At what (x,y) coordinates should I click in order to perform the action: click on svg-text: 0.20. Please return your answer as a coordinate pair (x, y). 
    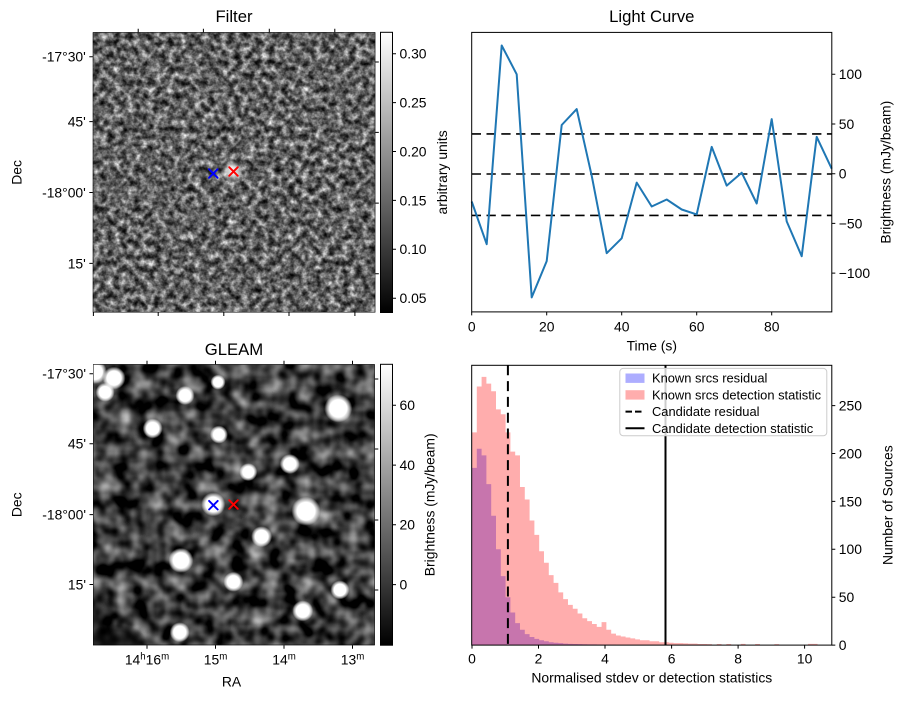
    Looking at the image, I should click on (413, 151).